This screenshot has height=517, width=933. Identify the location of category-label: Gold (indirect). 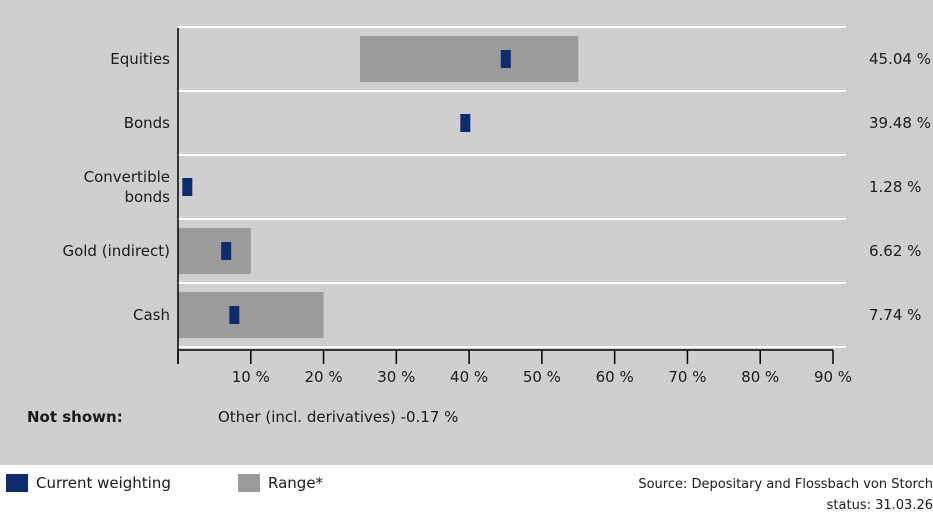
(116, 251).